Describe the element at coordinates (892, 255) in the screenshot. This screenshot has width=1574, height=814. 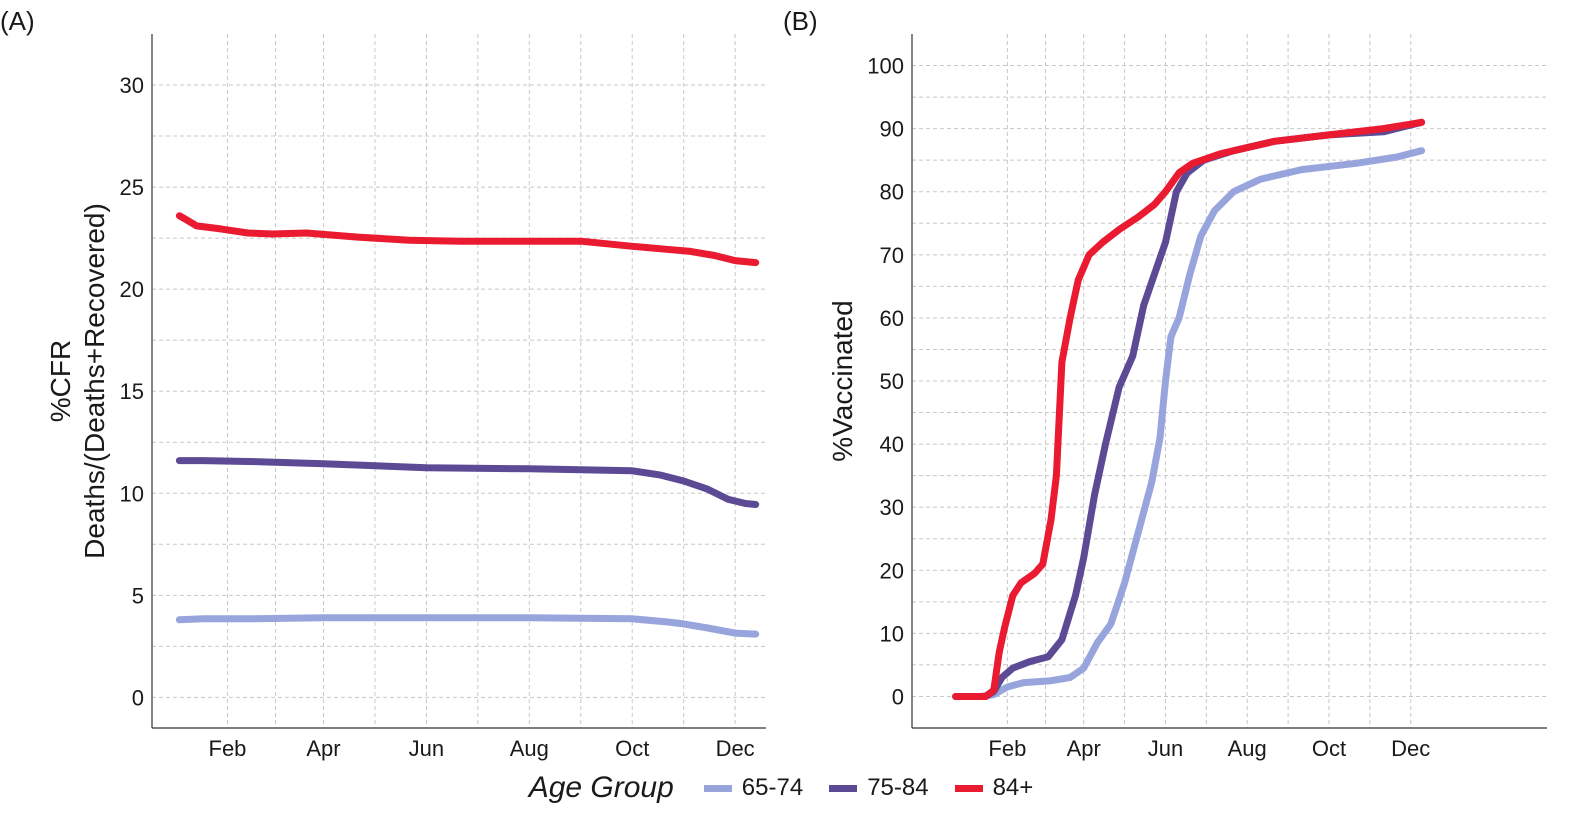
I see `y-tick-label: 70` at that location.